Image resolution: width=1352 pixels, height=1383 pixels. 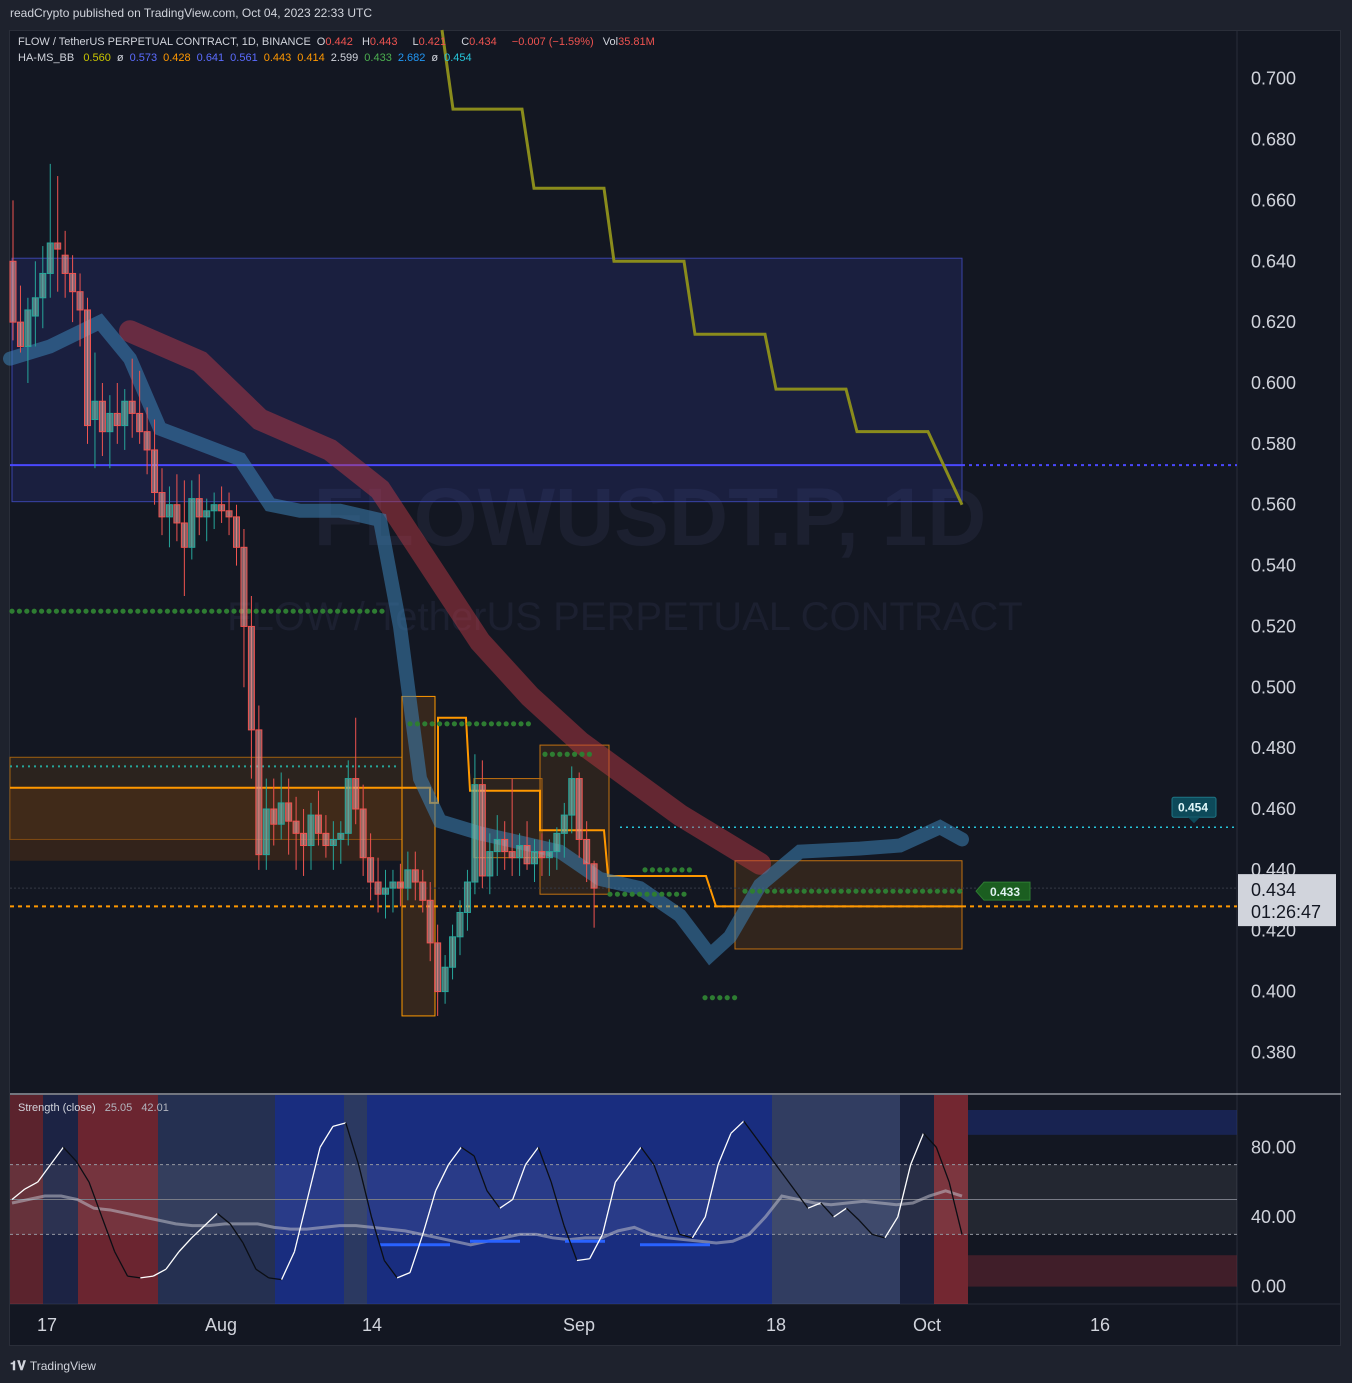 I want to click on indicator-value: 0.428, so click(x=177, y=58).